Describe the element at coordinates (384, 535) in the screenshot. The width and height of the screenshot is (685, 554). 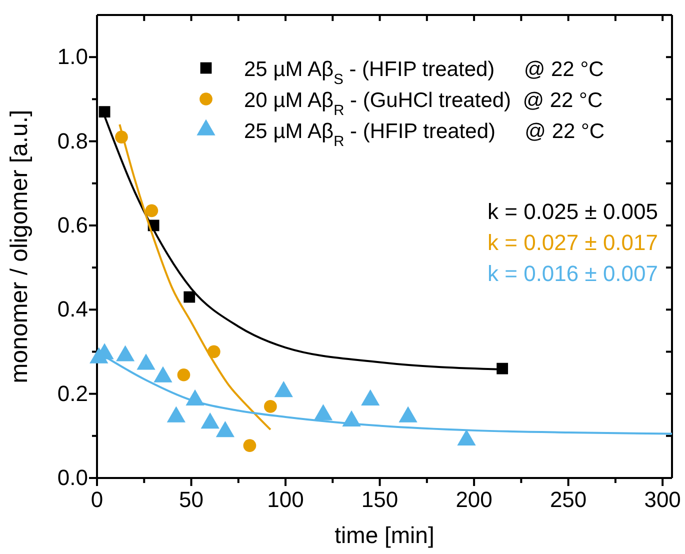
I see `x-axis-title: time [min]` at that location.